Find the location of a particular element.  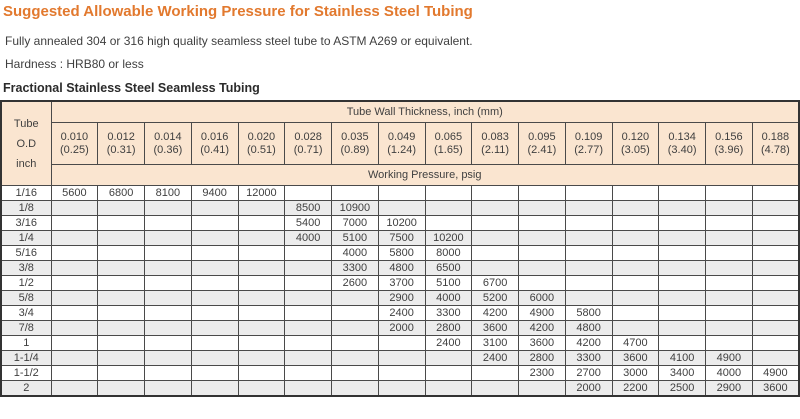

thickness-header-0.016: 0.016 (0.41) is located at coordinates (214, 143).